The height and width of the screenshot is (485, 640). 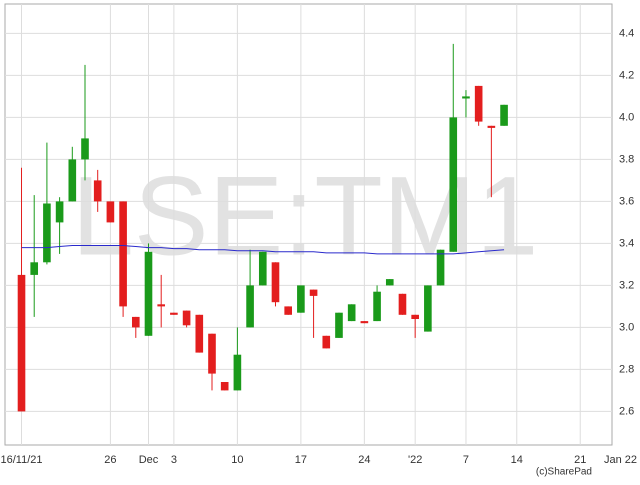 What do you see at coordinates (237, 460) in the screenshot?
I see `x-tick-label: 10` at bounding box center [237, 460].